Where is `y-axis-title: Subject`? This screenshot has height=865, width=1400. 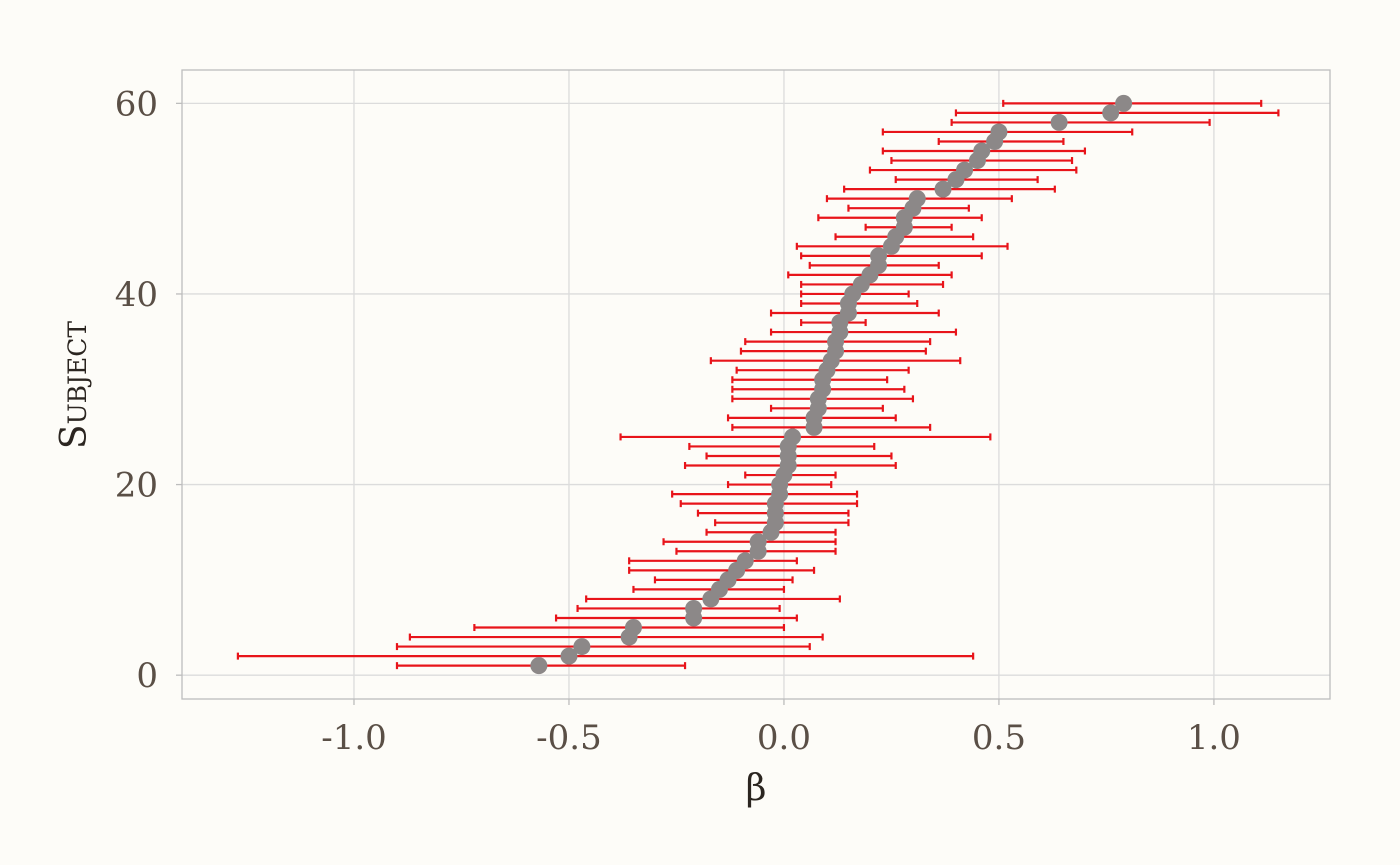
y-axis-title: Subject is located at coordinates (74, 385).